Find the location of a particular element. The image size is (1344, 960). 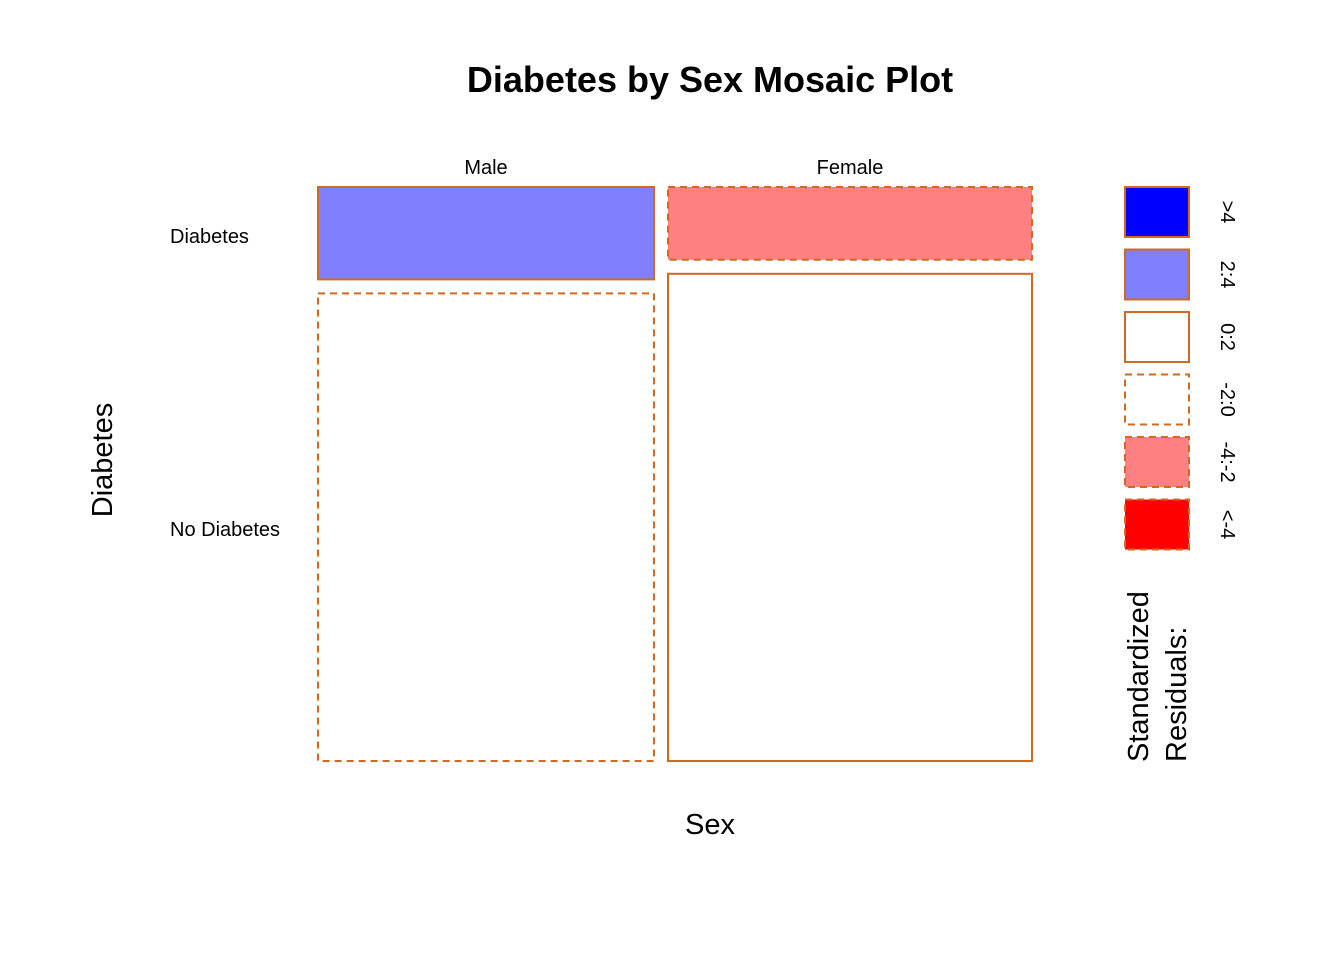

y-axis-label: Diabetes is located at coordinates (103, 460).